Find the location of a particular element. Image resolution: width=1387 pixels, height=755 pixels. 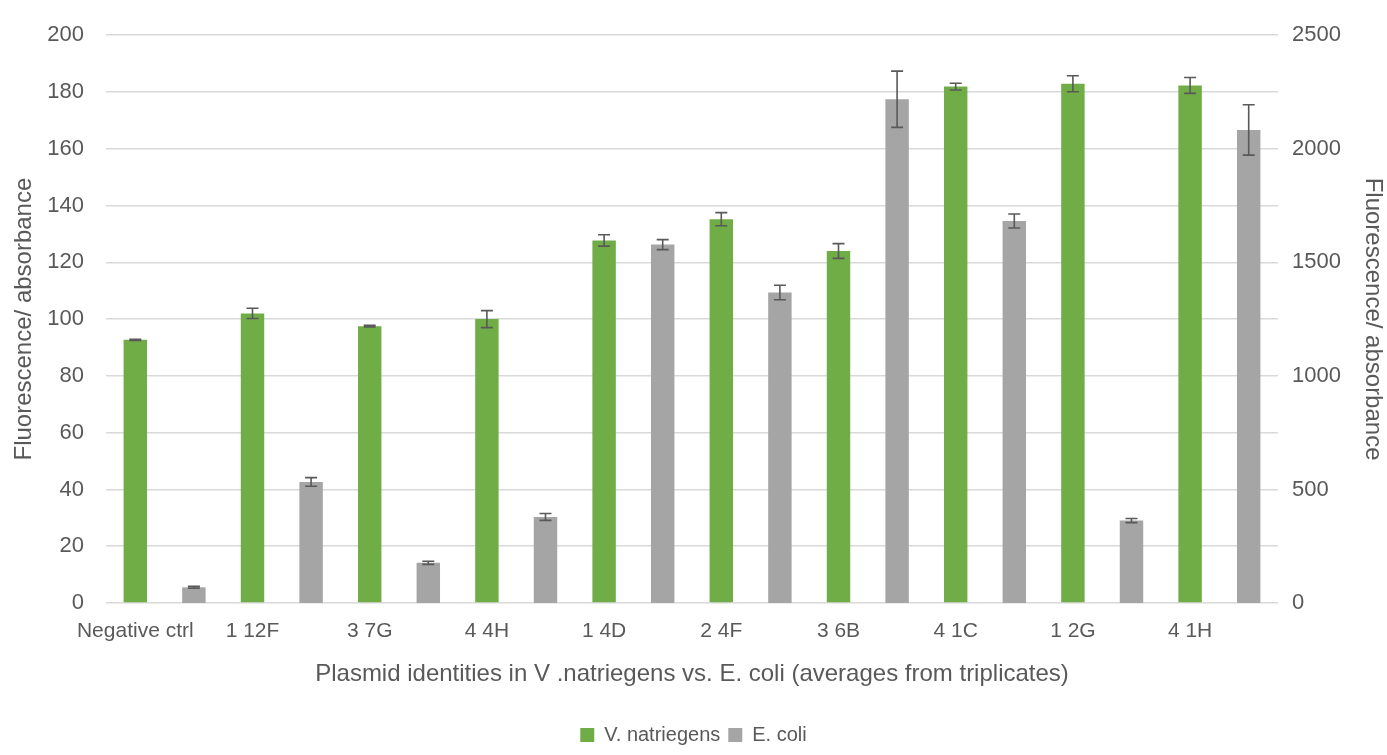

x-tick-label: 4 4H is located at coordinates (487, 630).